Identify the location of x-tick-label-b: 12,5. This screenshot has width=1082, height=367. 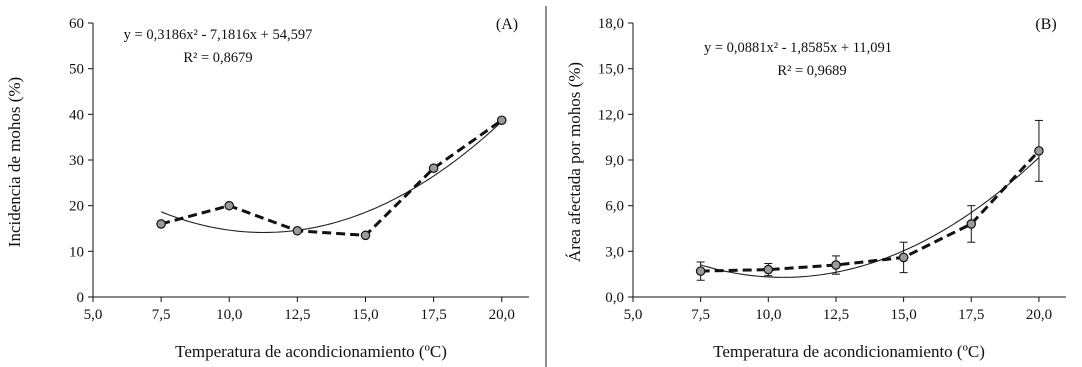
(836, 315).